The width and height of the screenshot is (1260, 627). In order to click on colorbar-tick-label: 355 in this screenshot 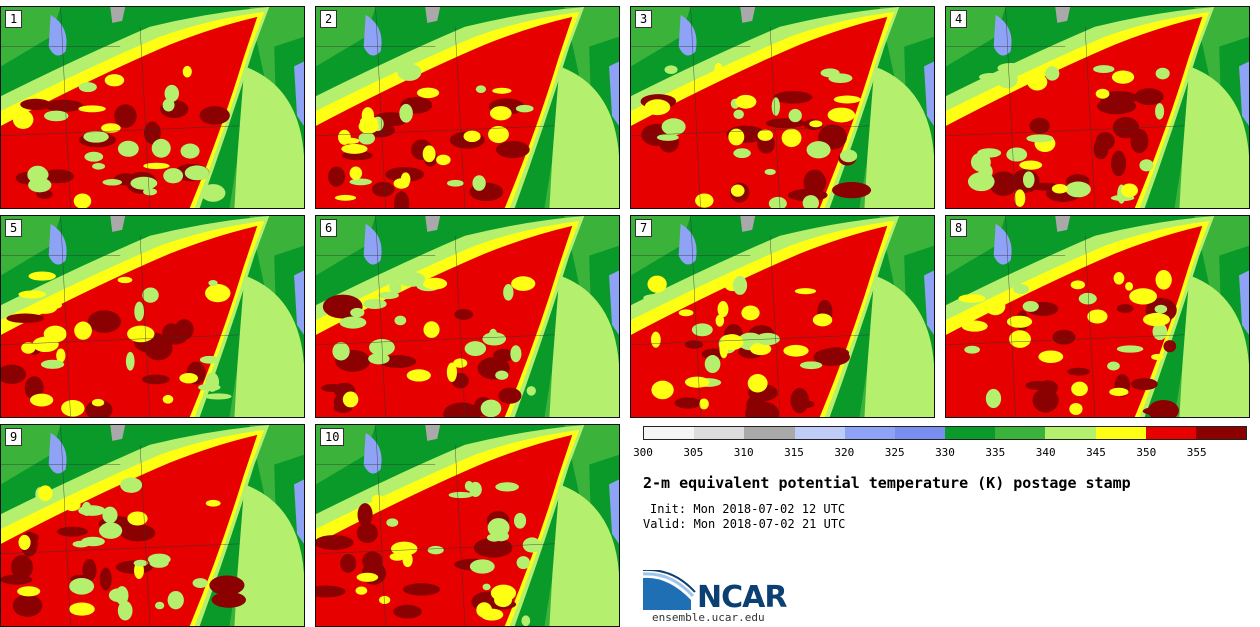, I will do `click(1196, 452)`.